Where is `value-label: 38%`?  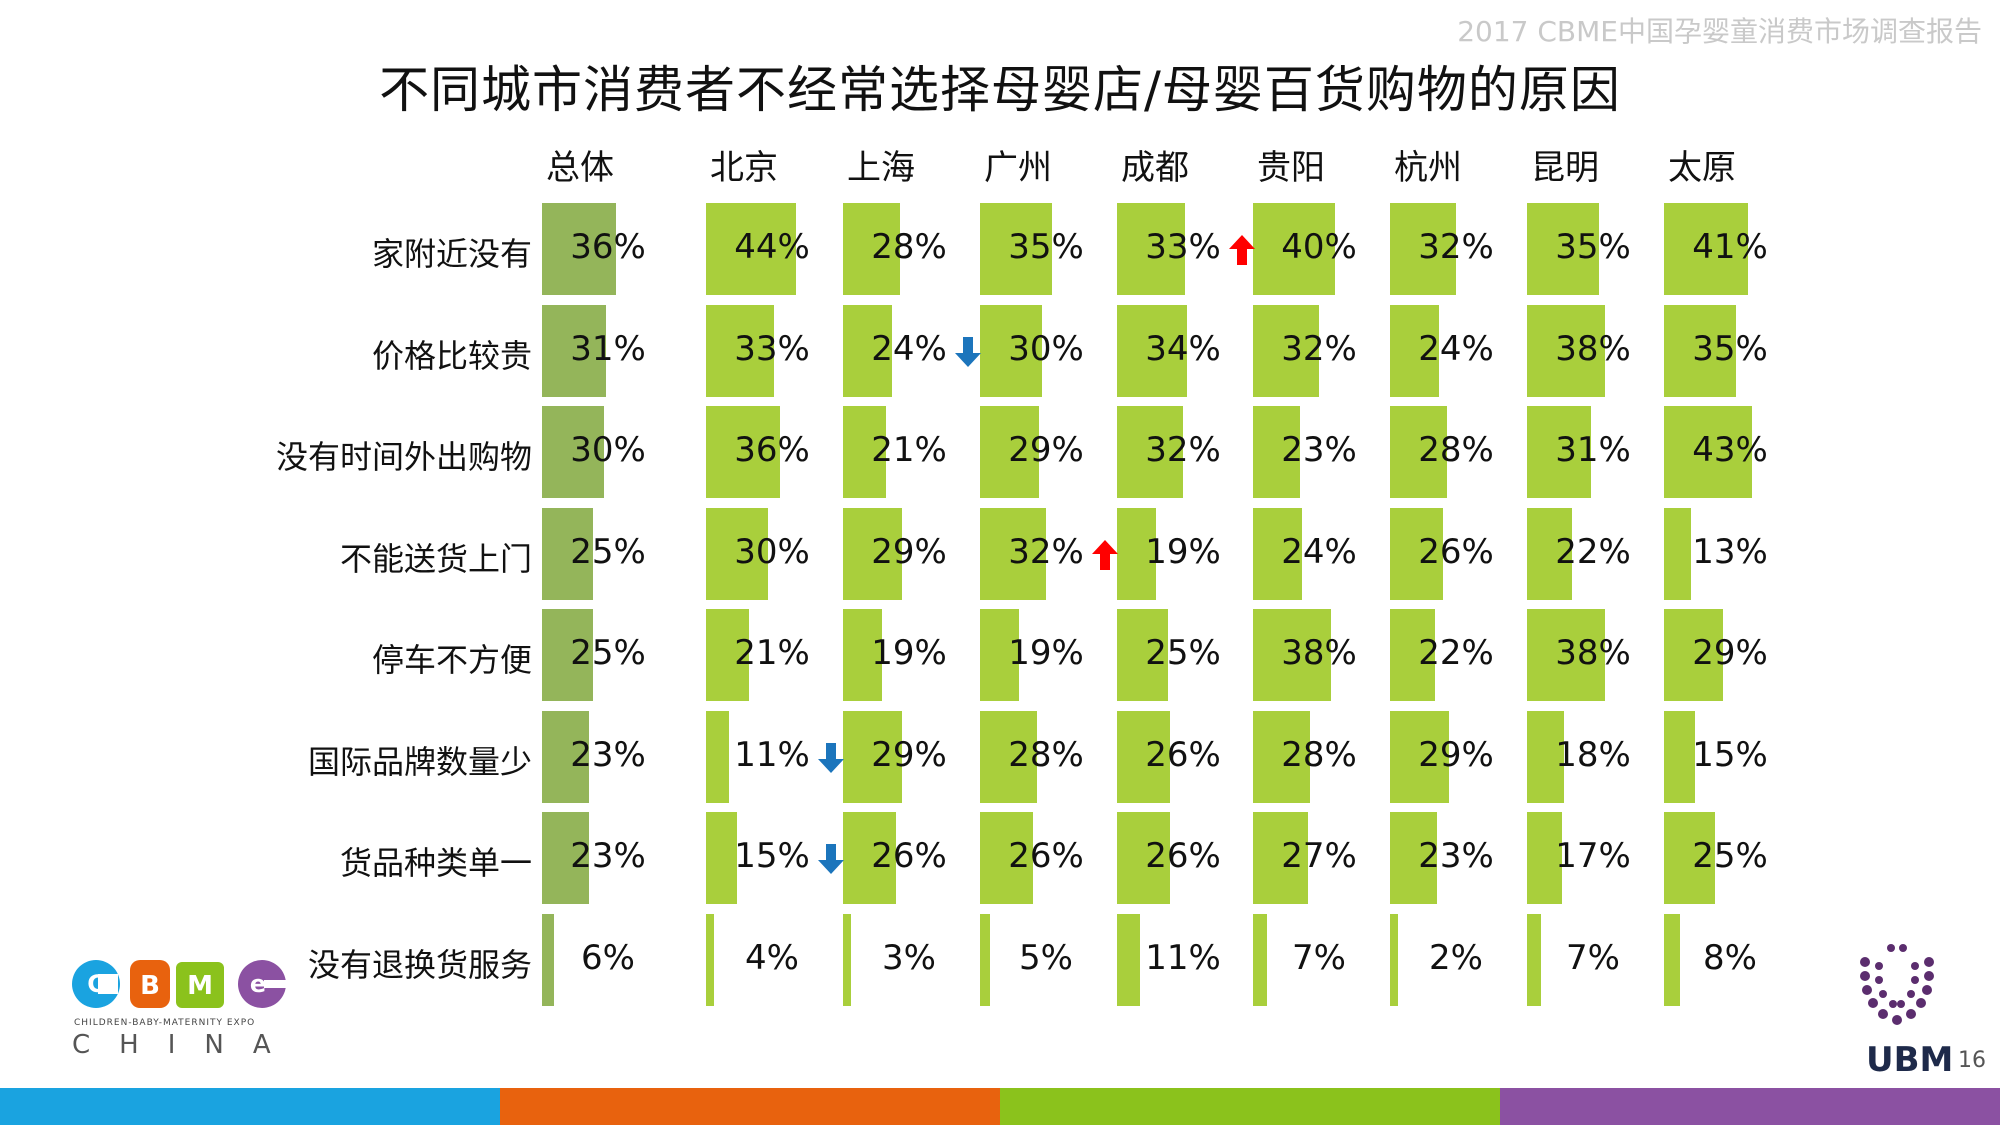
value-label: 38% is located at coordinates (1593, 653).